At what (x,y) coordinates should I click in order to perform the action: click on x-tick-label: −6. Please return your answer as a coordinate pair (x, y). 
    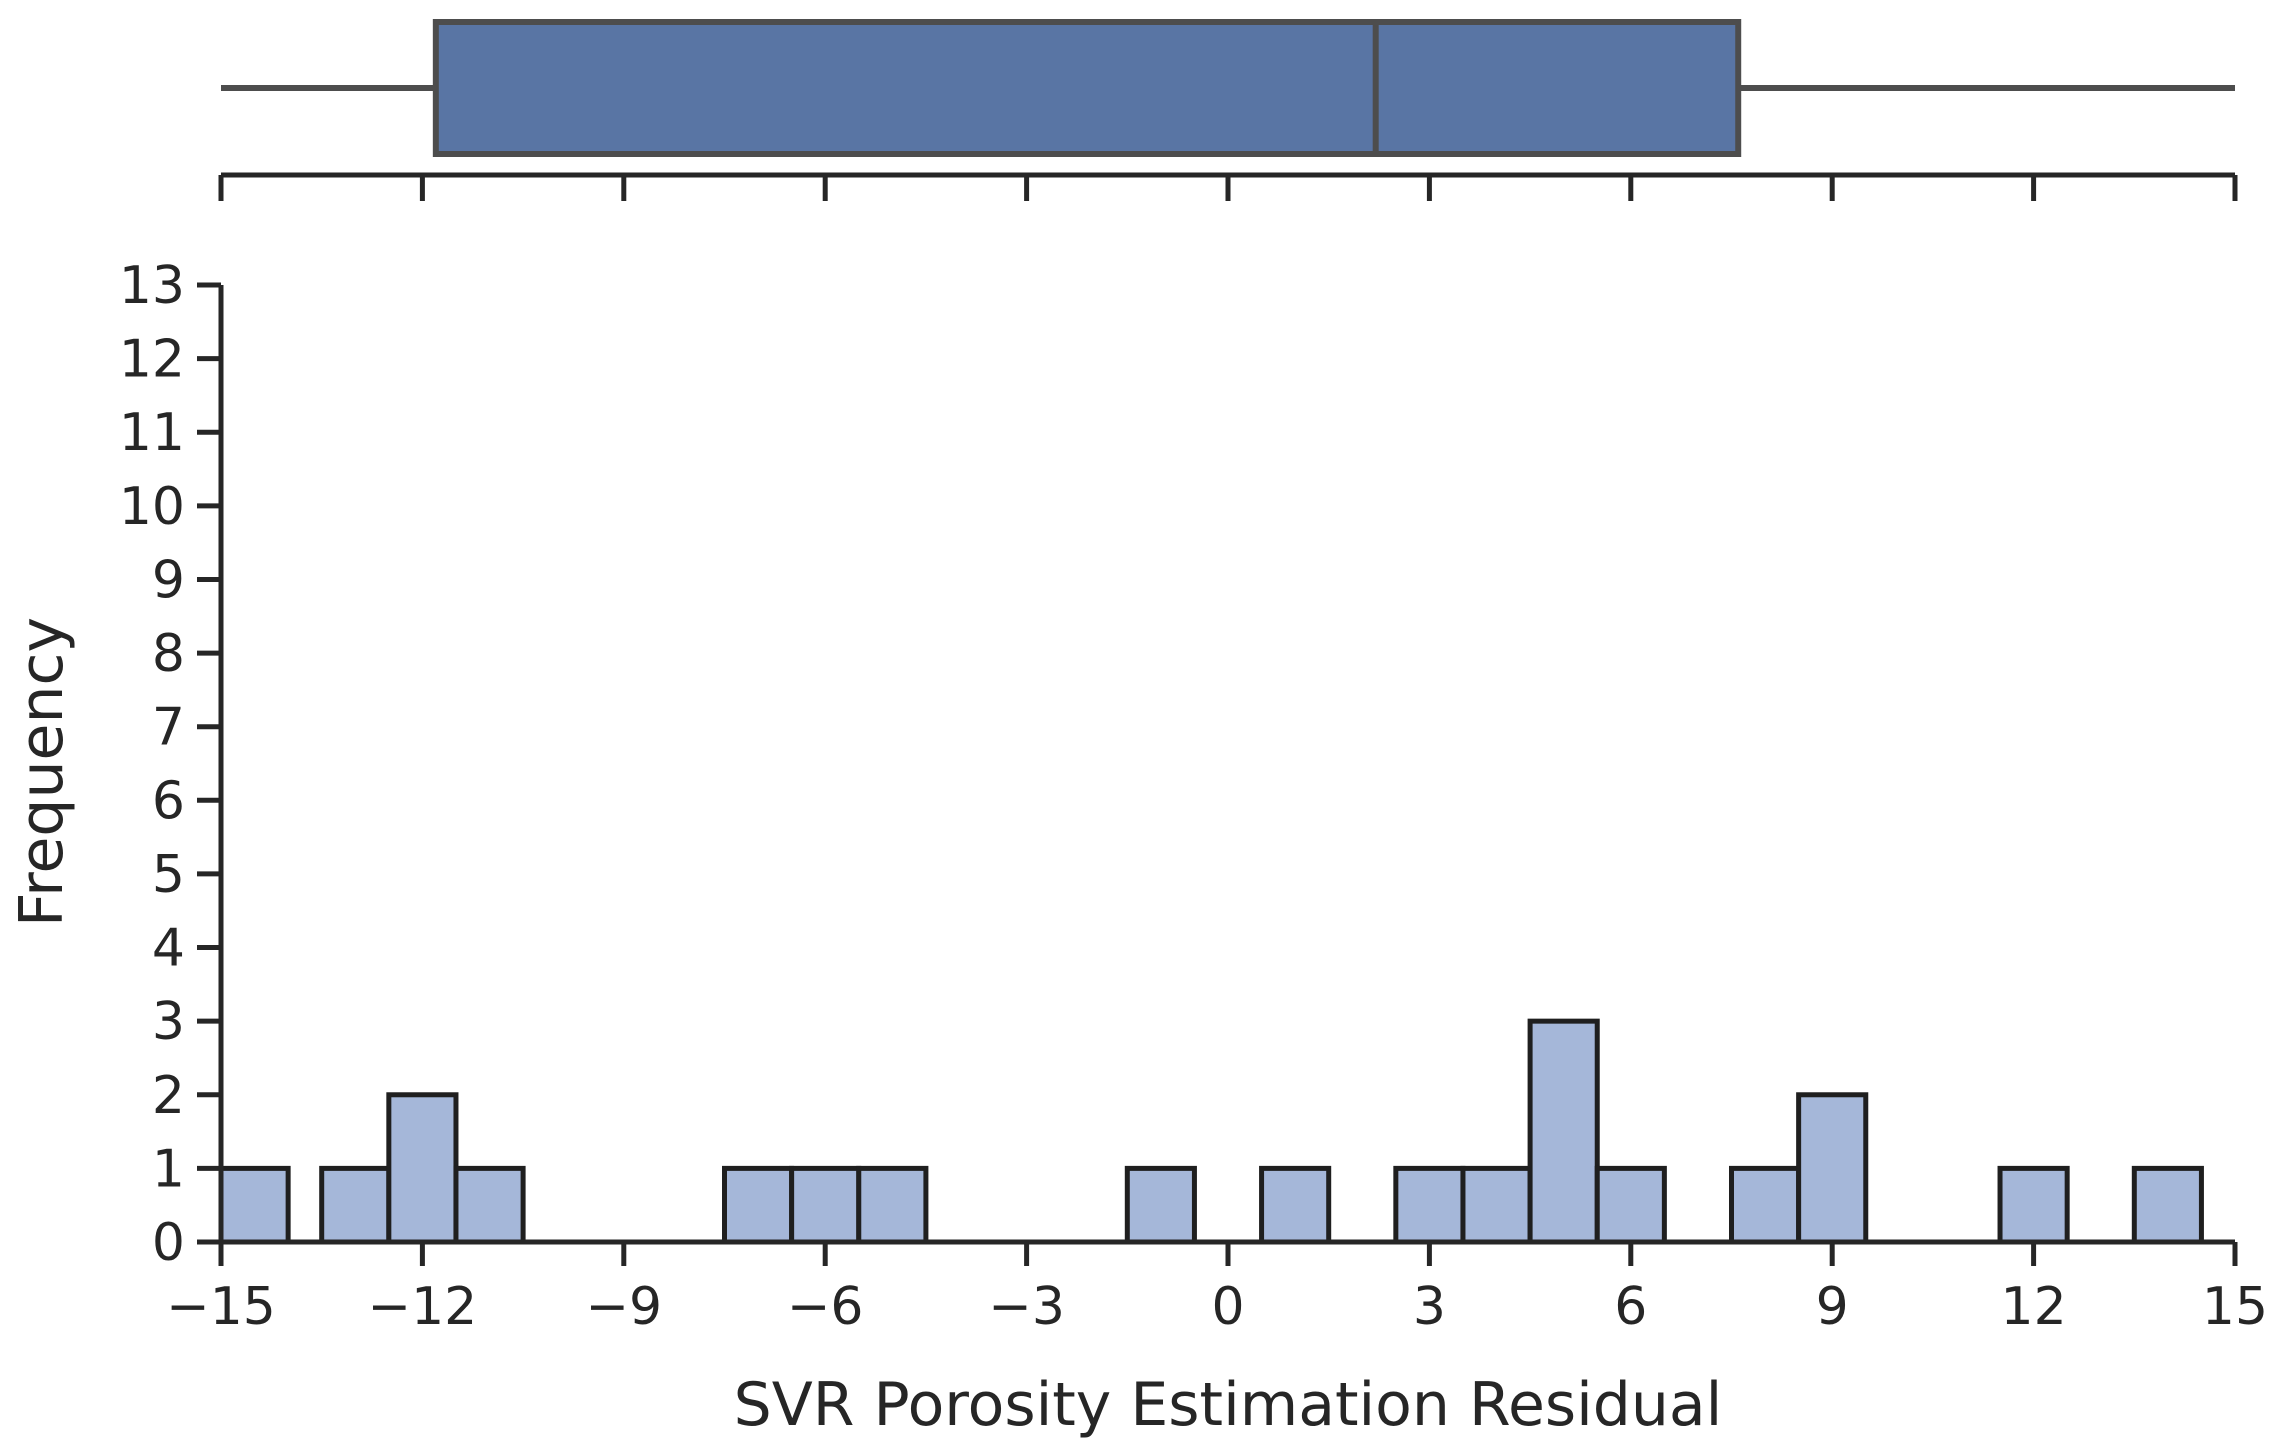
    Looking at the image, I should click on (825, 1307).